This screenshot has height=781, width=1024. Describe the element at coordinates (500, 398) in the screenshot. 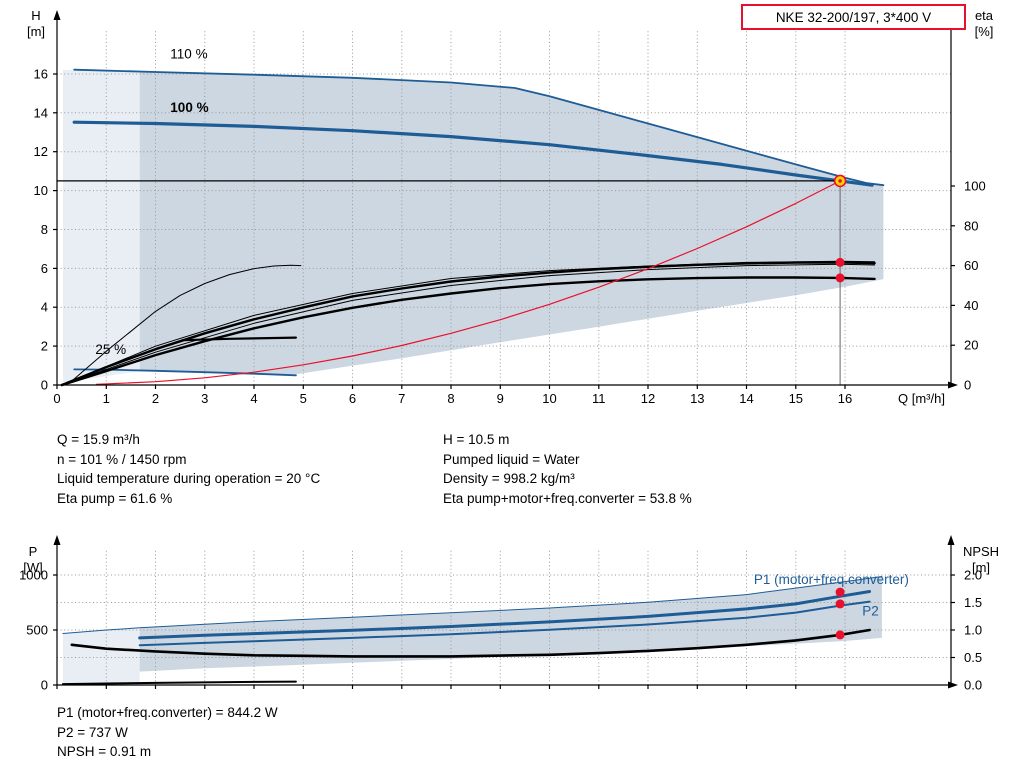

I see `x-tick-label: 9` at that location.